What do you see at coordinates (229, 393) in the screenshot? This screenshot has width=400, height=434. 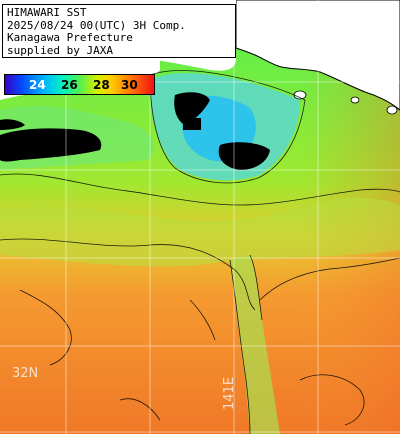 I see `longitude-label: 141E` at bounding box center [229, 393].